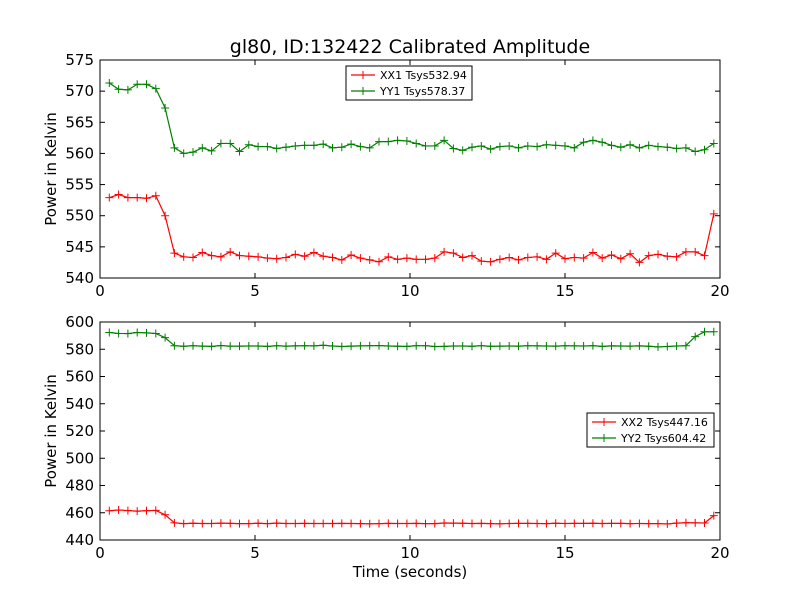  Describe the element at coordinates (363, 75) in the screenshot. I see `top-legend-marker` at that location.